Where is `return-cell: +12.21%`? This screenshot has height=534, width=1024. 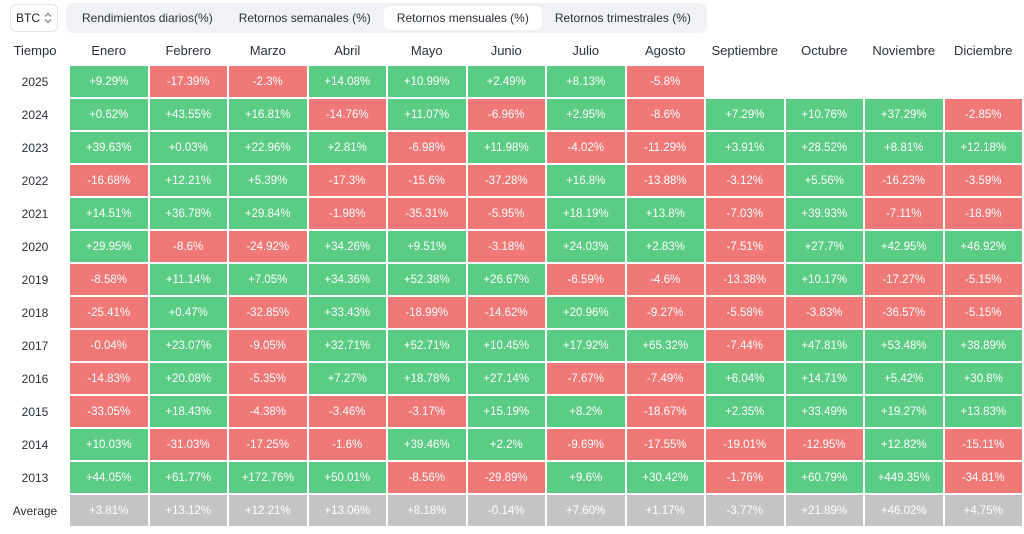
return-cell: +12.21% is located at coordinates (188, 180).